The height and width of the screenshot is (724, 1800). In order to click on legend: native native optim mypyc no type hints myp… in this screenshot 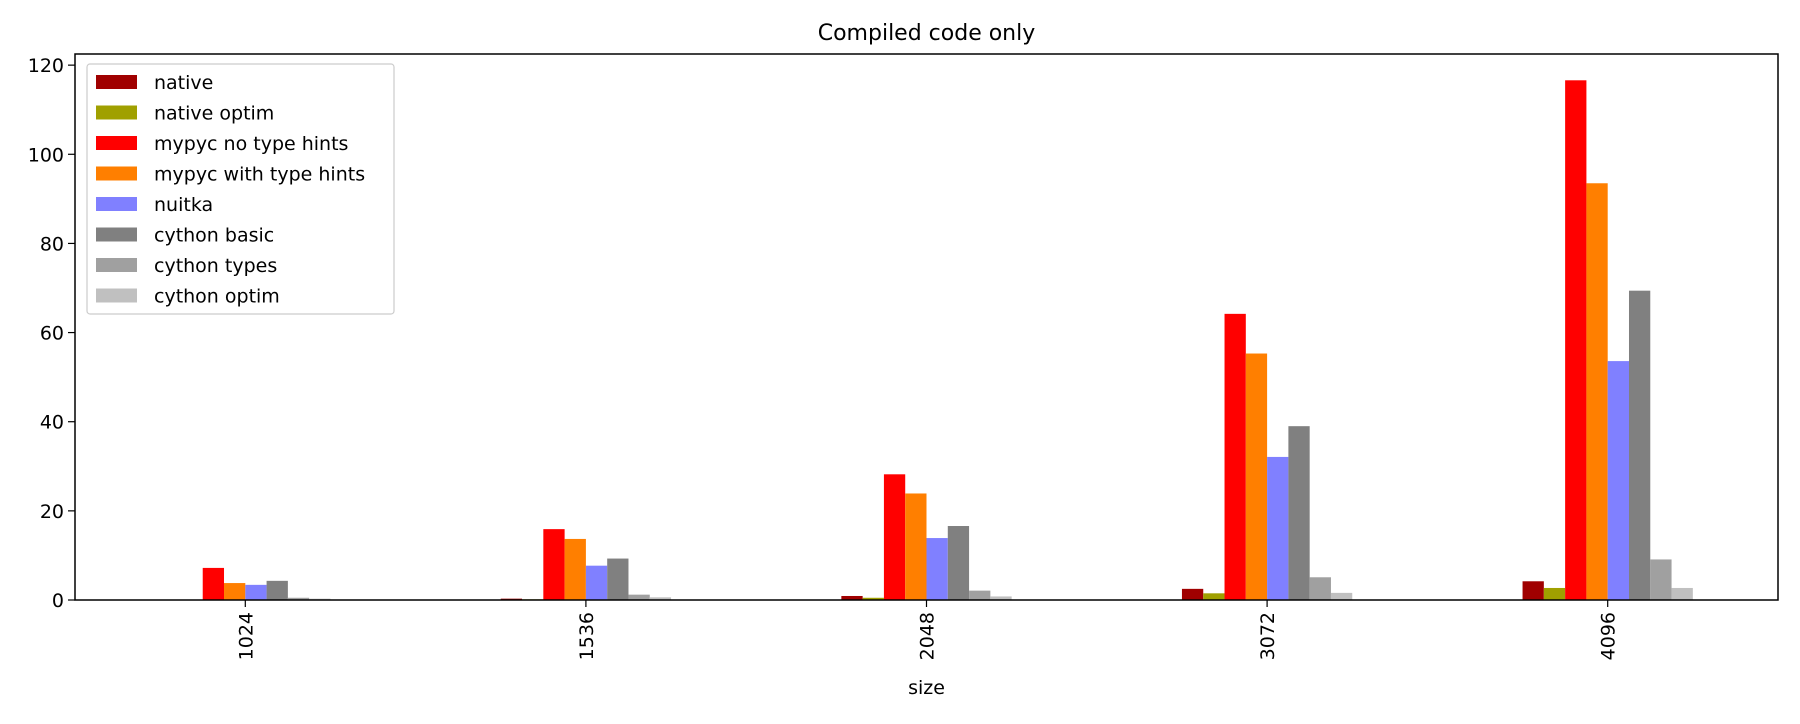, I will do `click(240, 189)`.